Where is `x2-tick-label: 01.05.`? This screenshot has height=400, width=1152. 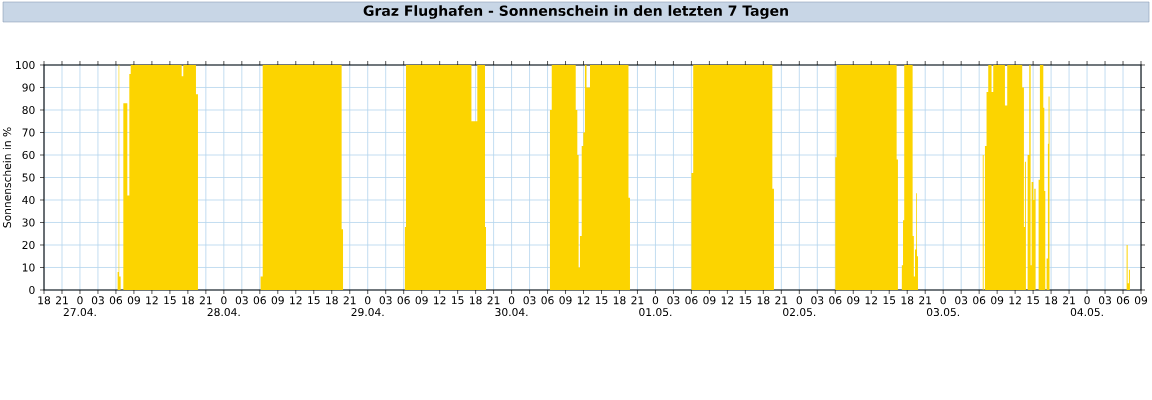 x2-tick-label: 01.05. is located at coordinates (655, 312).